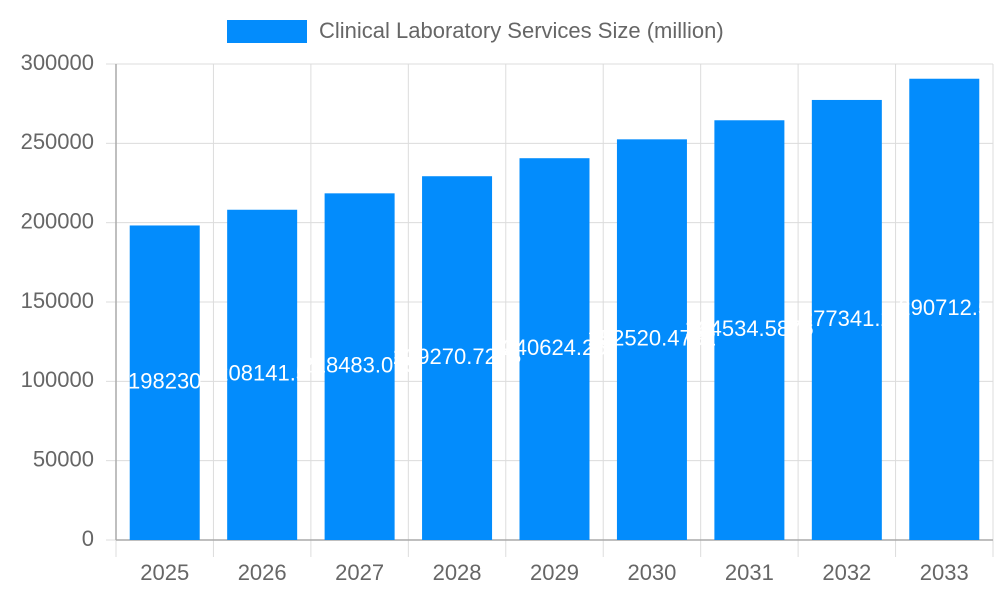  I want to click on x-tick-label: 2033, so click(944, 572).